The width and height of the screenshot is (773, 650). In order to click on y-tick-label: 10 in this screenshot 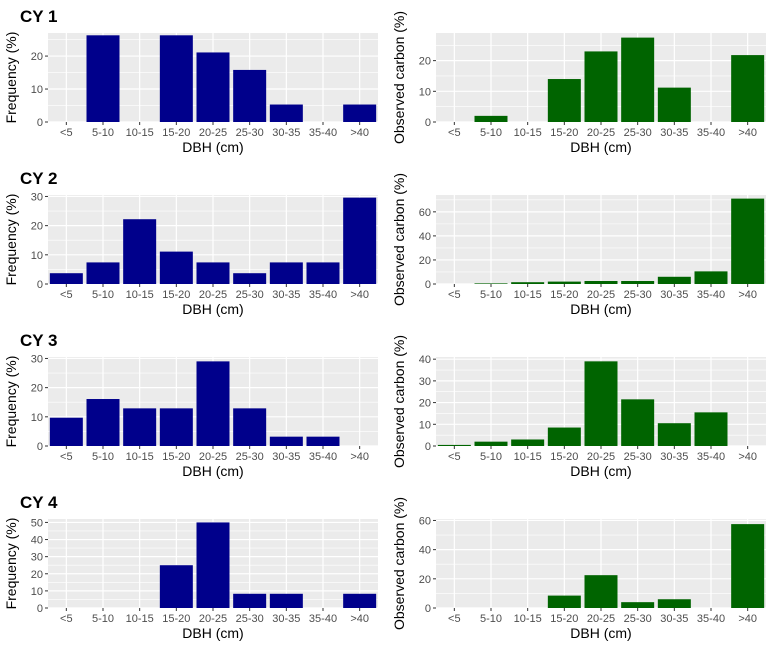, I will do `click(425, 92)`.